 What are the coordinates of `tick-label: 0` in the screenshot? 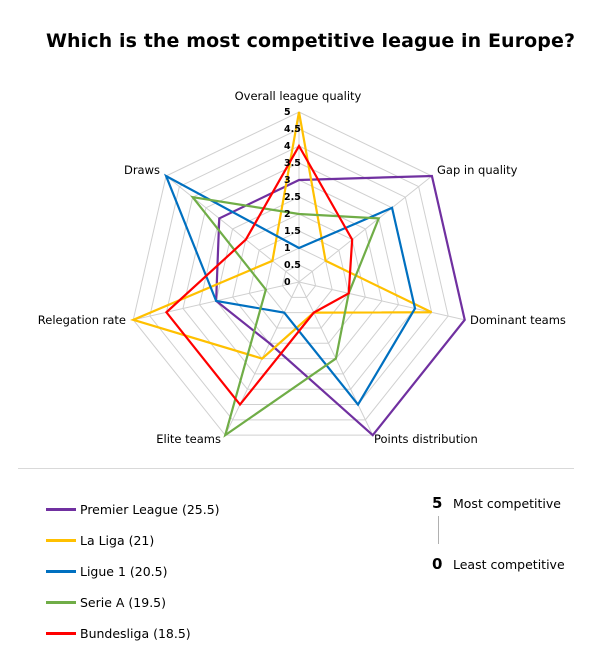 It's located at (287, 282).